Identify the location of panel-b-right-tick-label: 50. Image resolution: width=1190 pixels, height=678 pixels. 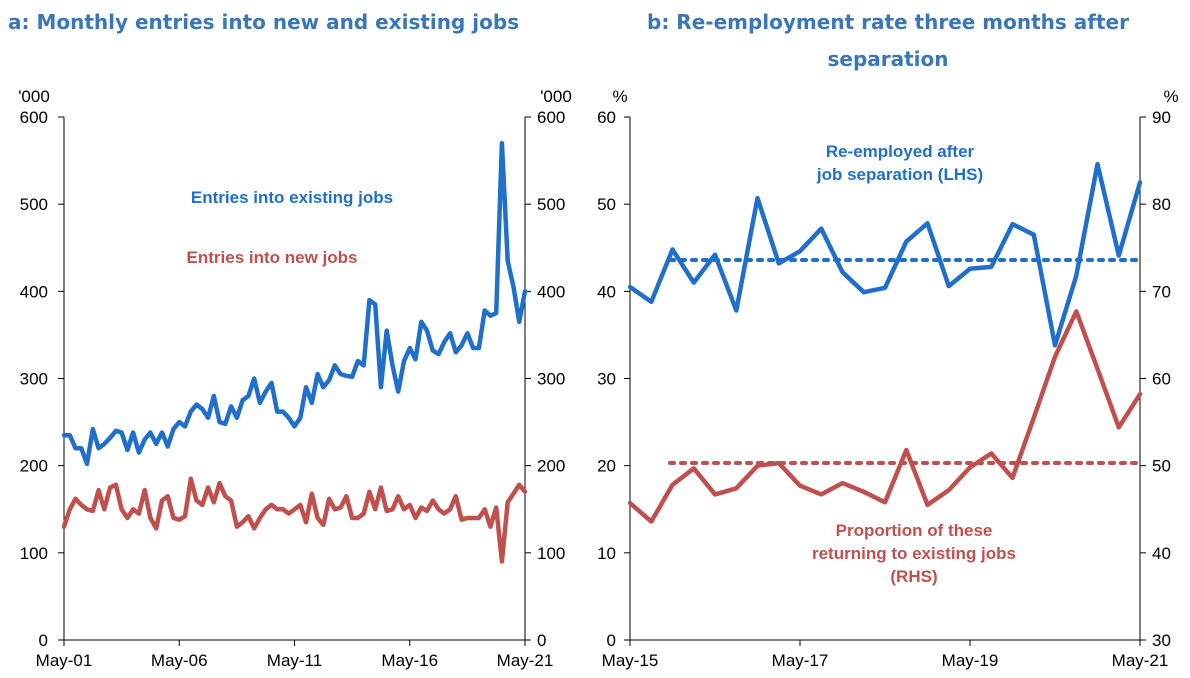
(1161, 466).